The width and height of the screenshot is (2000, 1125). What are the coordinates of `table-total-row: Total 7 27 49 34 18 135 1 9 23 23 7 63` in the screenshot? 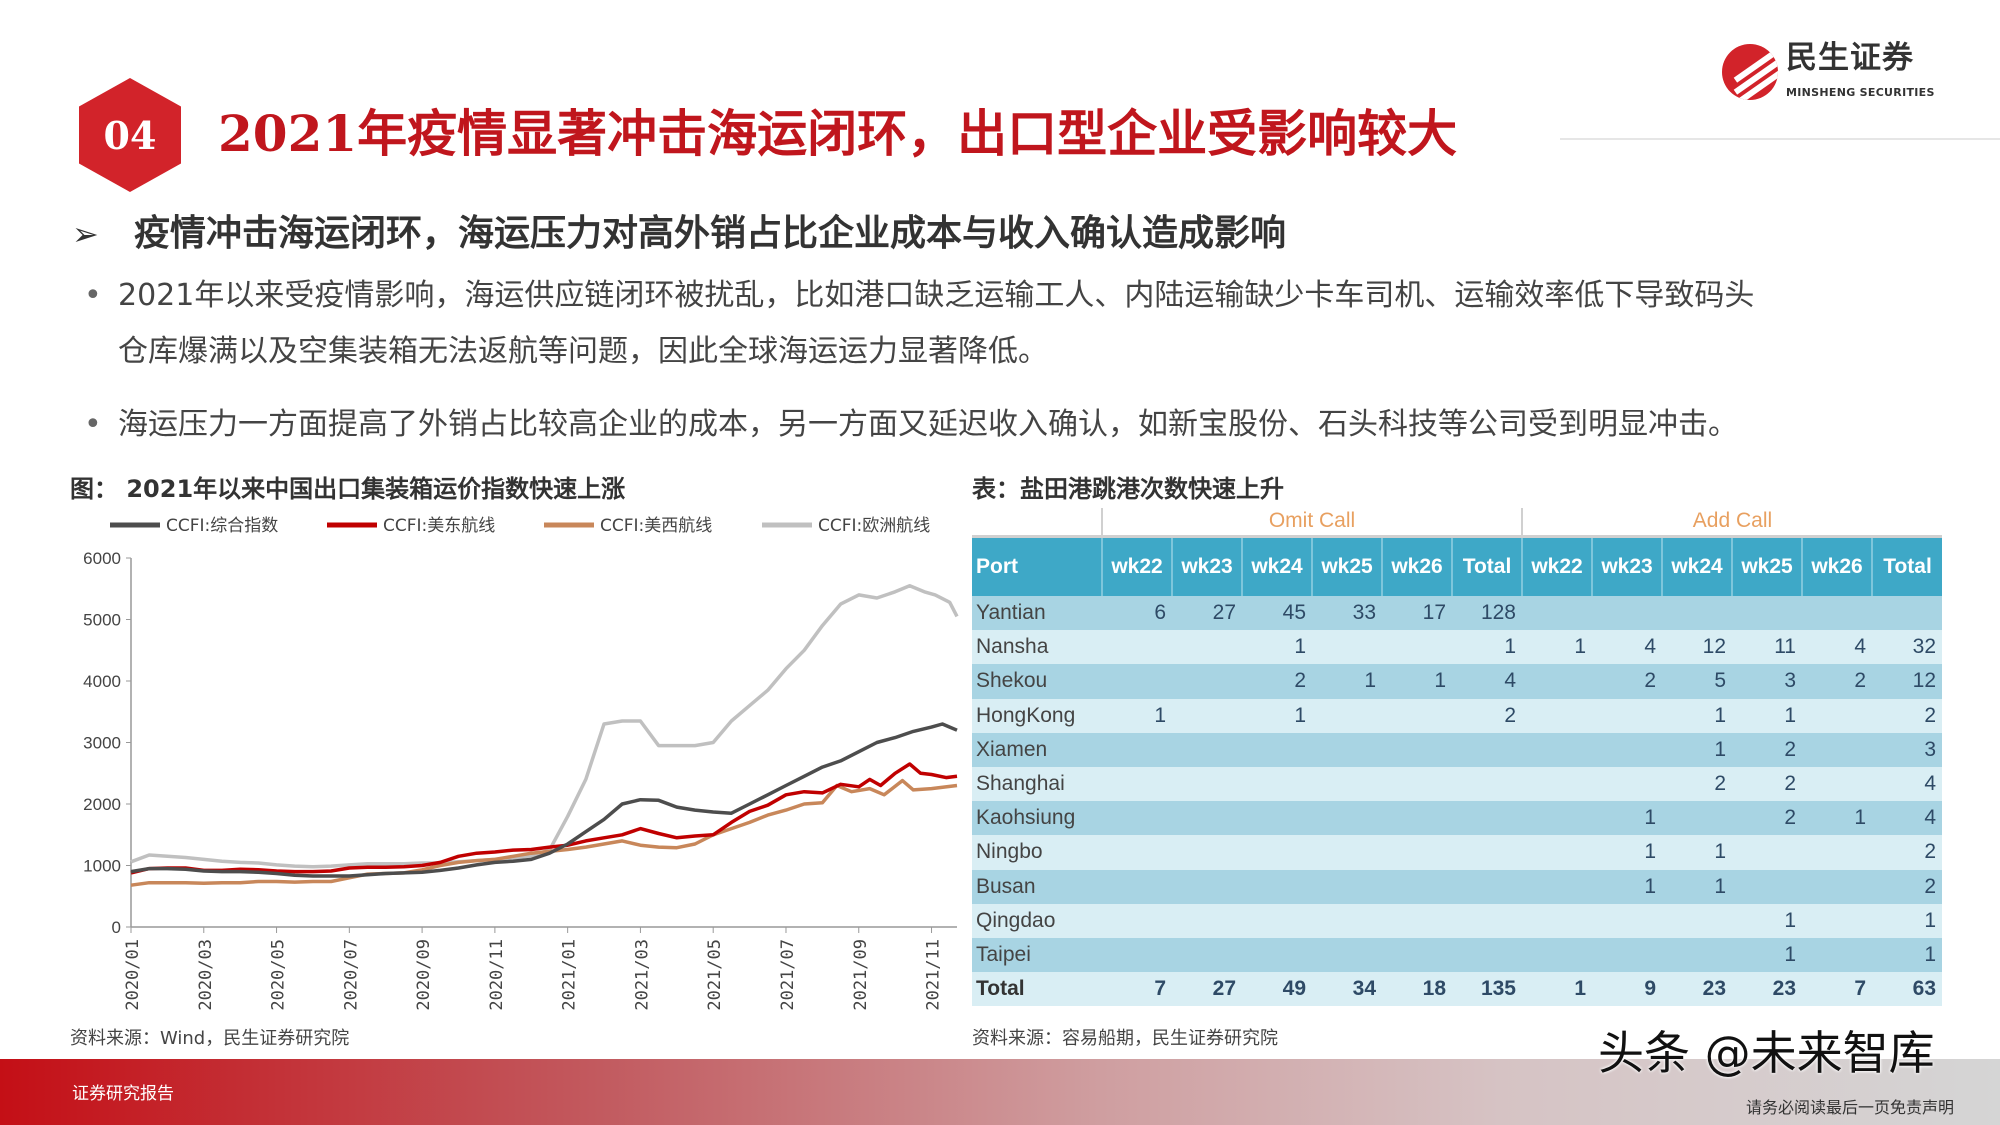 It's located at (1457, 989).